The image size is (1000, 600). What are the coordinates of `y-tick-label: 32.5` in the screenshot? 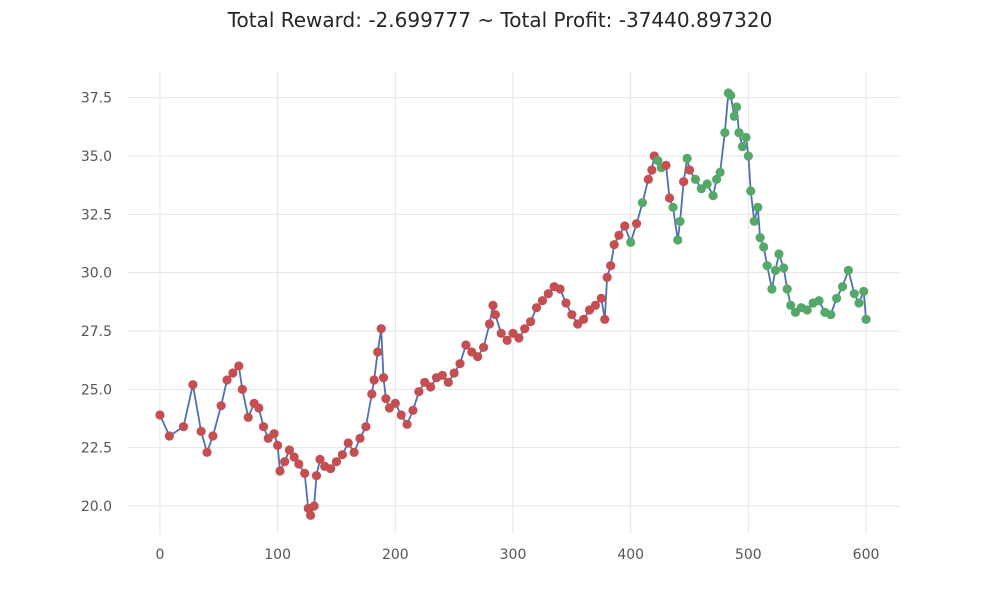 It's located at (96, 215).